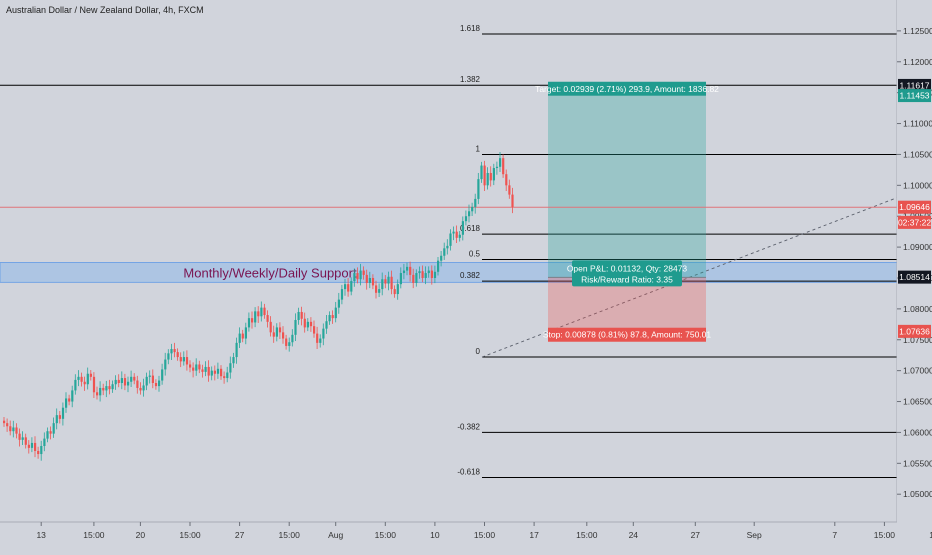 Image resolution: width=932 pixels, height=555 pixels. I want to click on time-tick-label: 15:00, so click(485, 535).